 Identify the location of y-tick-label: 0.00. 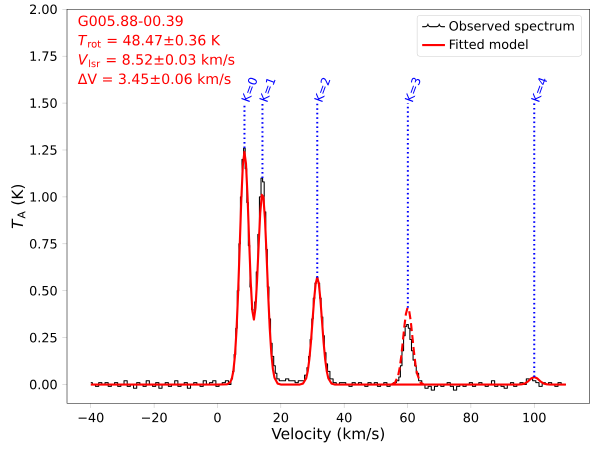
(43, 385).